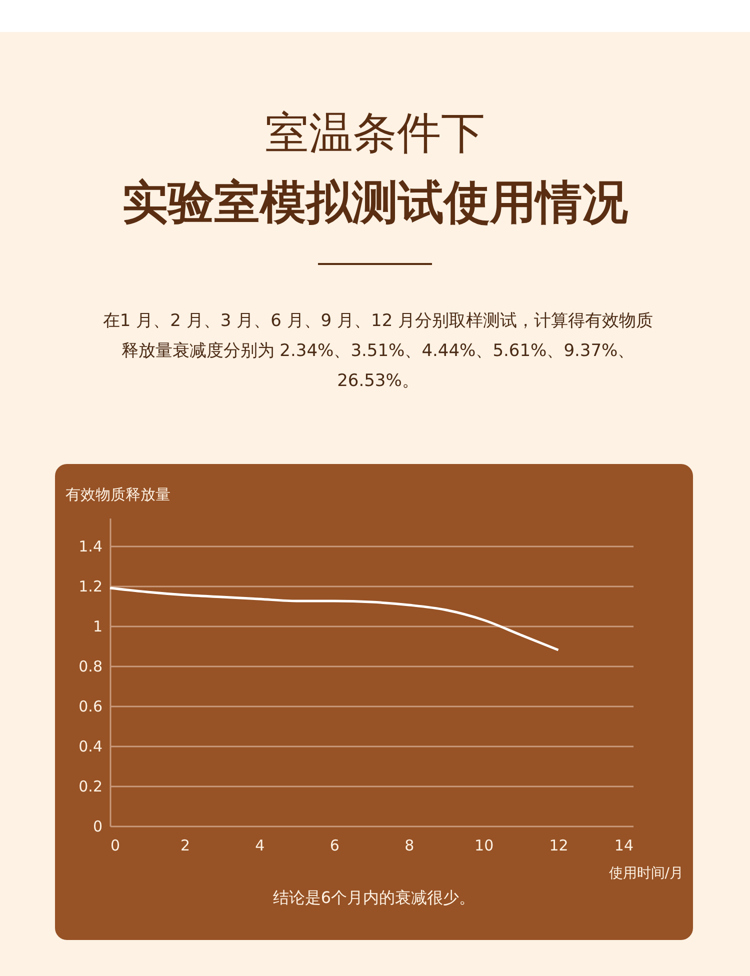 The image size is (750, 976). Describe the element at coordinates (90, 707) in the screenshot. I see `y-tick-label: 0.6` at that location.